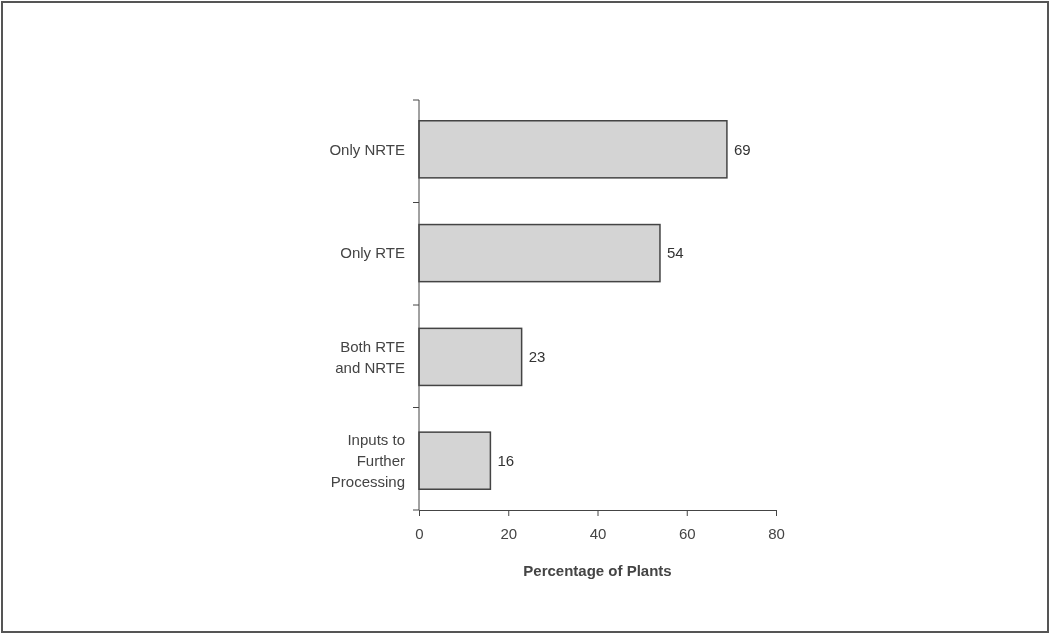 This screenshot has width=1052, height=637. Describe the element at coordinates (367, 149) in the screenshot. I see `y-tick-label: Only NRTE` at that location.